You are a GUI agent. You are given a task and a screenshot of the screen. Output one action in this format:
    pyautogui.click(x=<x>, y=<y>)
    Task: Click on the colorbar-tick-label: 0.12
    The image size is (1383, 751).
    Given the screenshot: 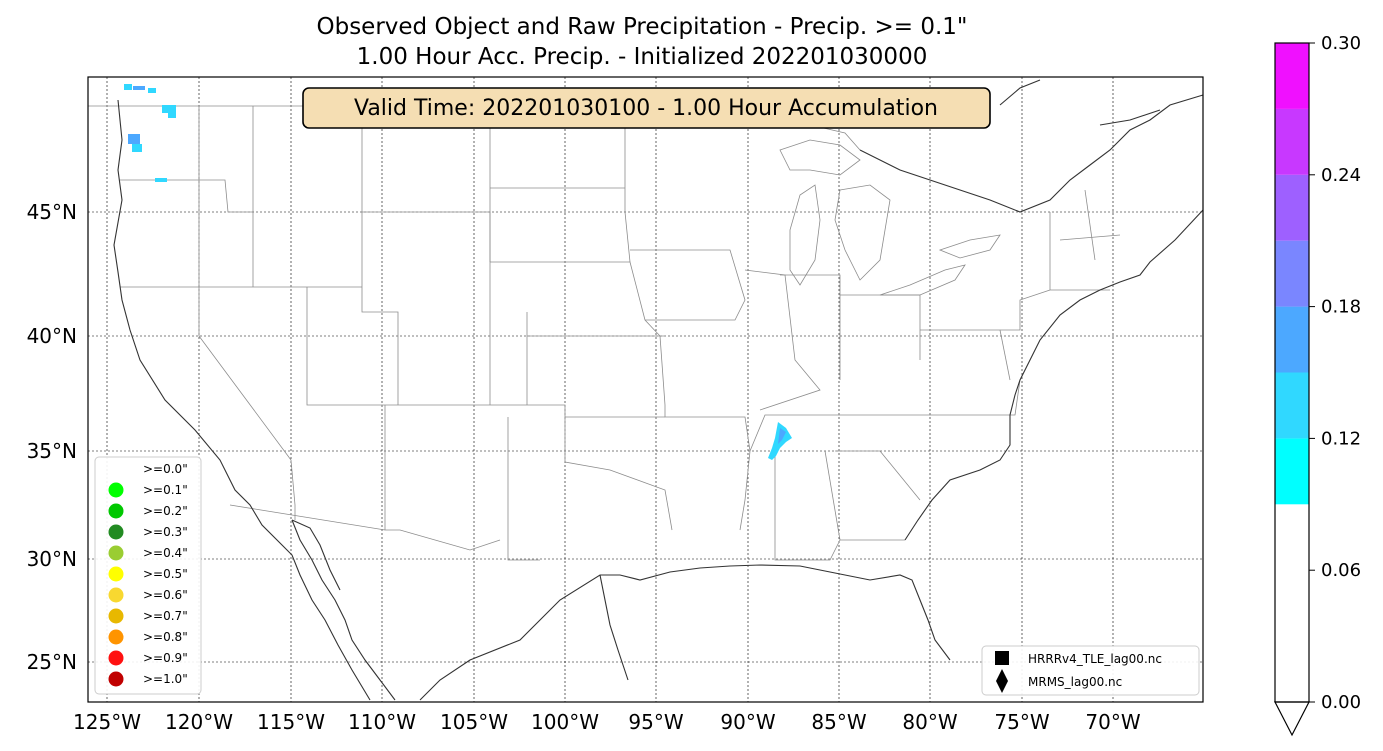 What is the action you would take?
    pyautogui.click(x=1341, y=438)
    